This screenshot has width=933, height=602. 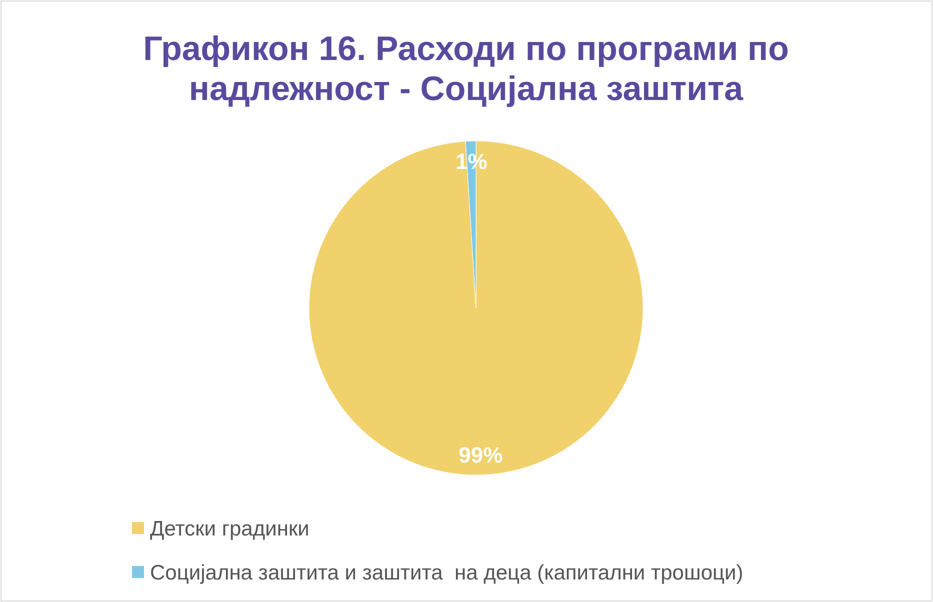 What do you see at coordinates (230, 528) in the screenshot?
I see `legend-label: Детски градинки` at bounding box center [230, 528].